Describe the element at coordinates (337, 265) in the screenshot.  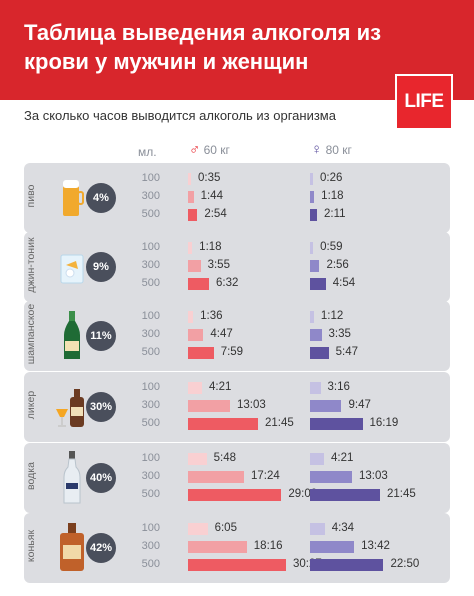
I see `female-time-label: 2:56` at that location.